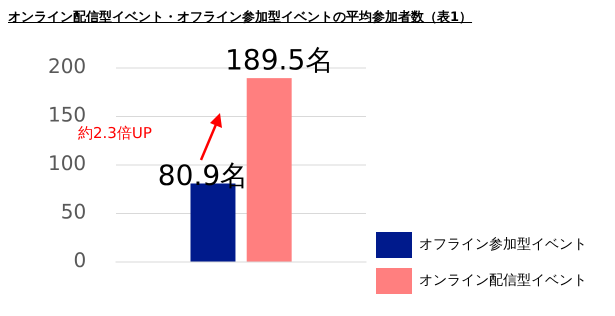  Describe the element at coordinates (67, 114) in the screenshot. I see `y-tick-label: 150` at that location.